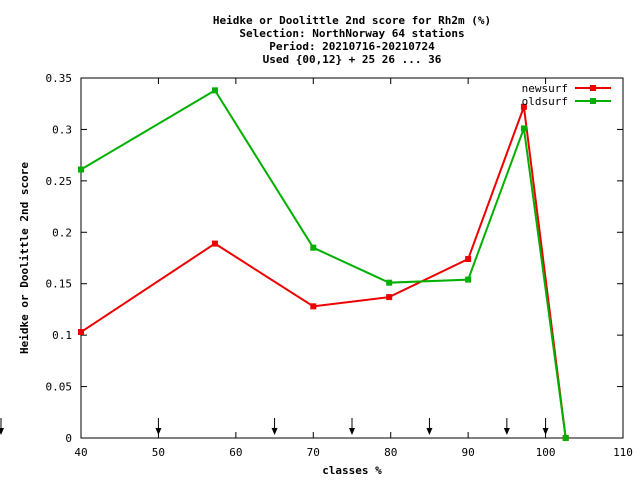 The image size is (640, 480). Describe the element at coordinates (59, 181) in the screenshot. I see `y-tick-label: 0.25` at that location.